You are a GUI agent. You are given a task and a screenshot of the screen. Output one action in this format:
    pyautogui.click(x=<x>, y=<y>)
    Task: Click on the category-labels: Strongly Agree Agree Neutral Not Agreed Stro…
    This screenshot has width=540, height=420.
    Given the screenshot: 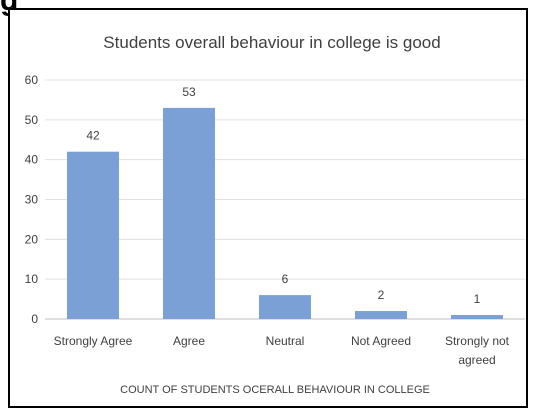 What is the action you would take?
    pyautogui.click(x=282, y=350)
    